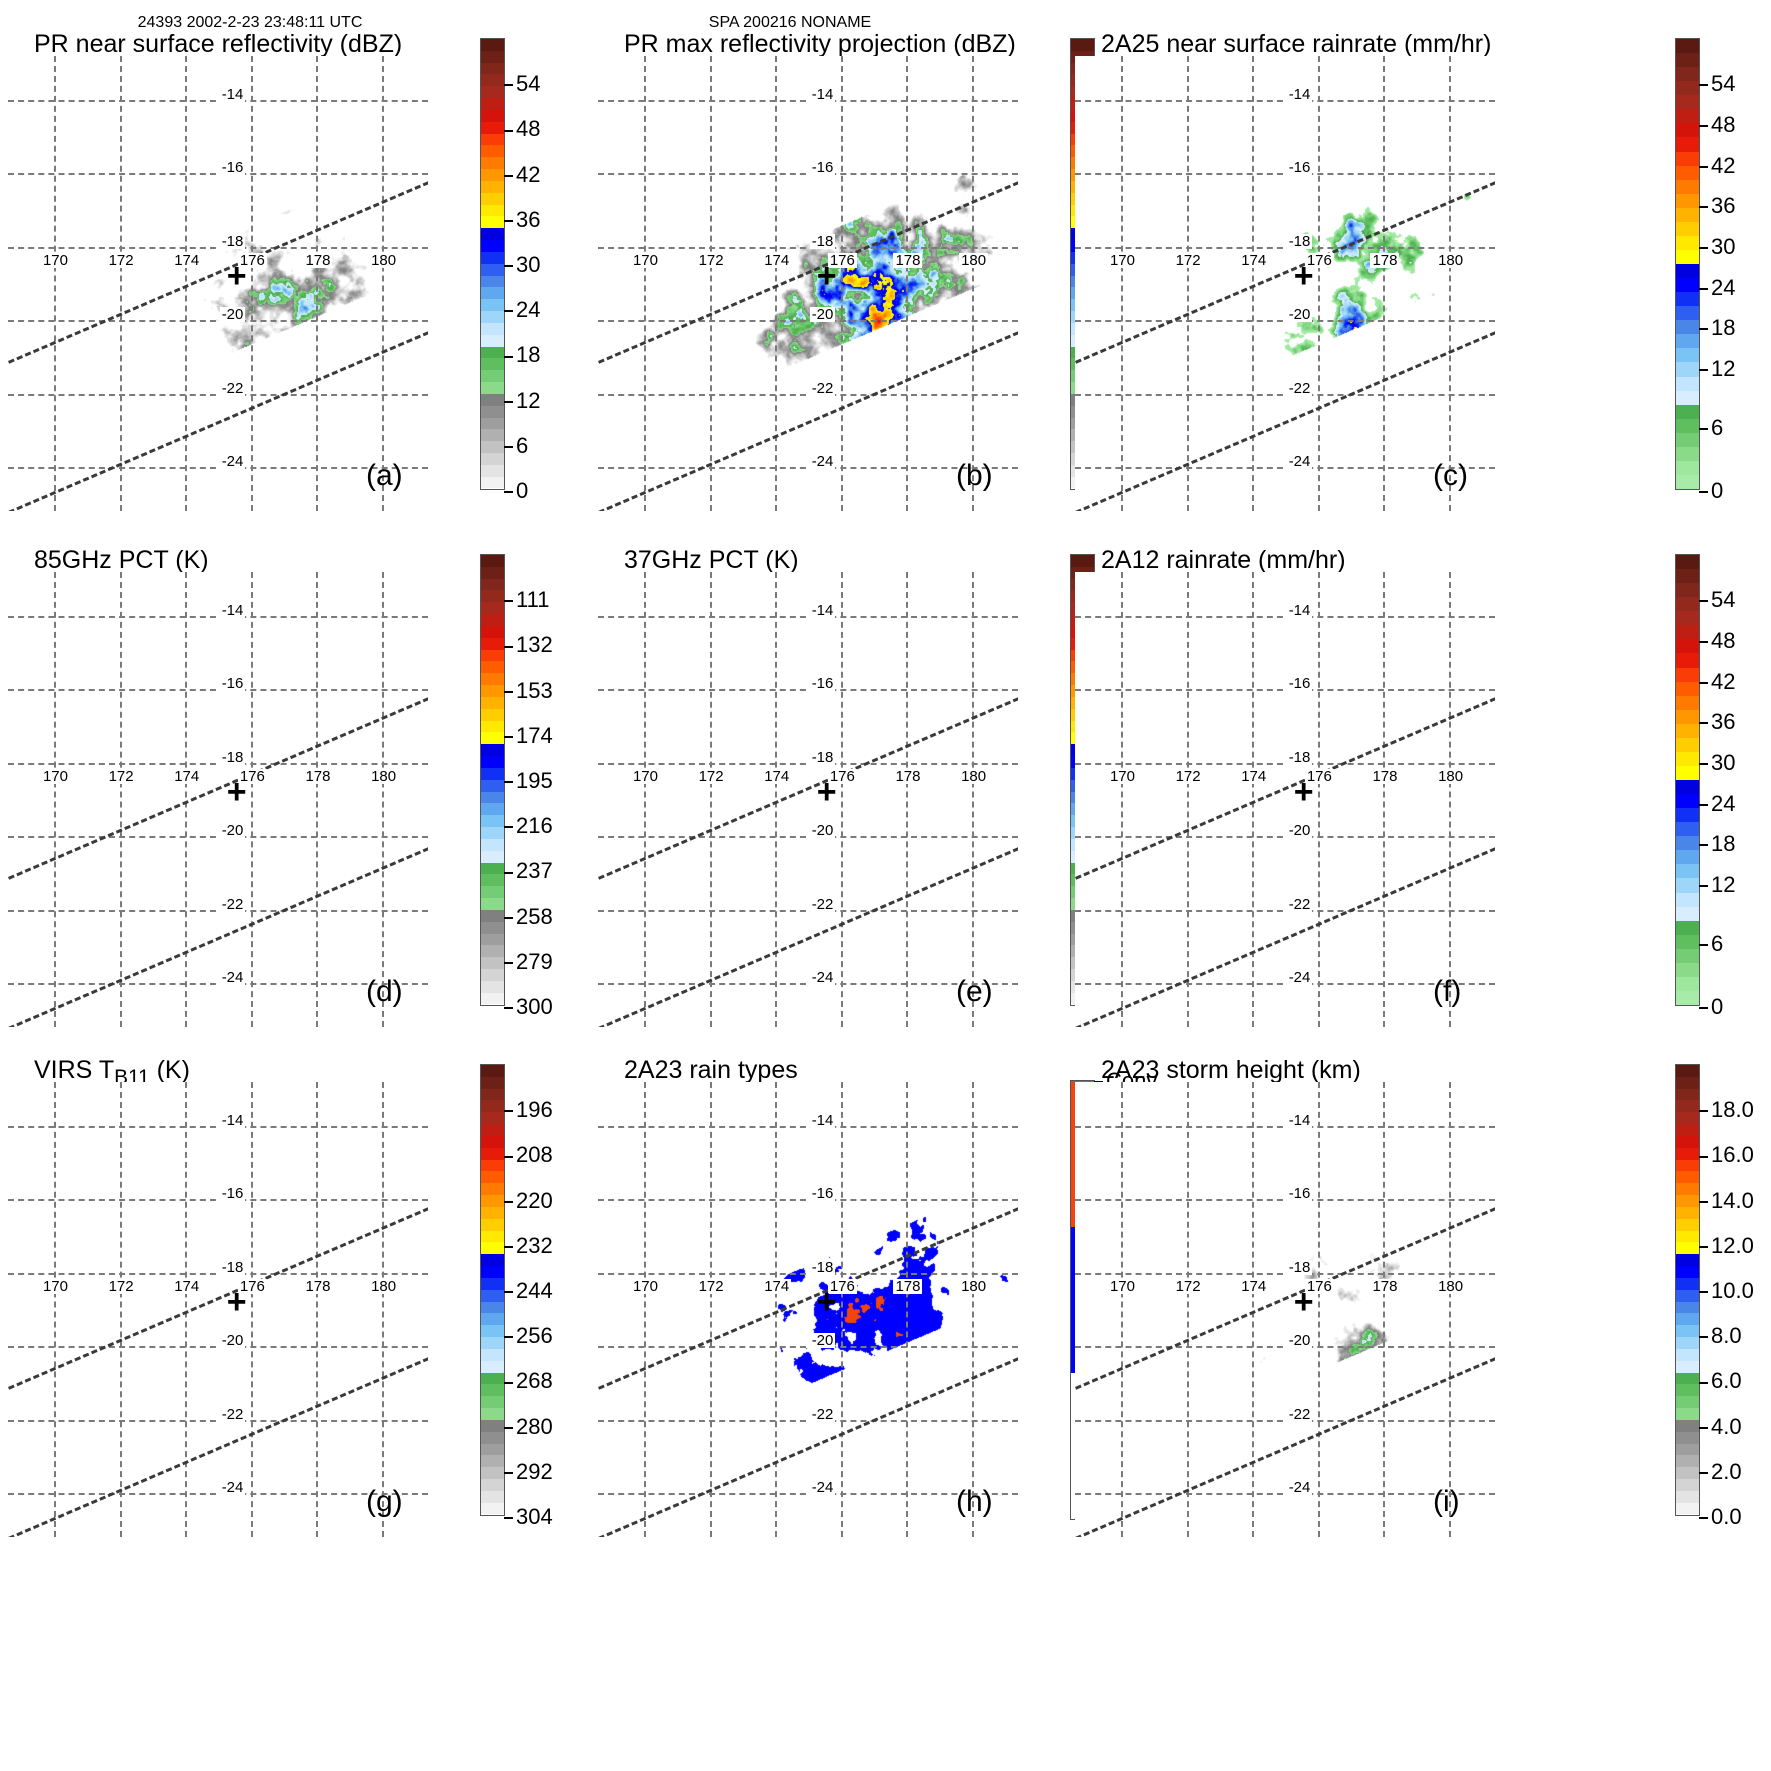 The image size is (1771, 1771). I want to click on colorbar-tick-a-5: 24, so click(522, 310).